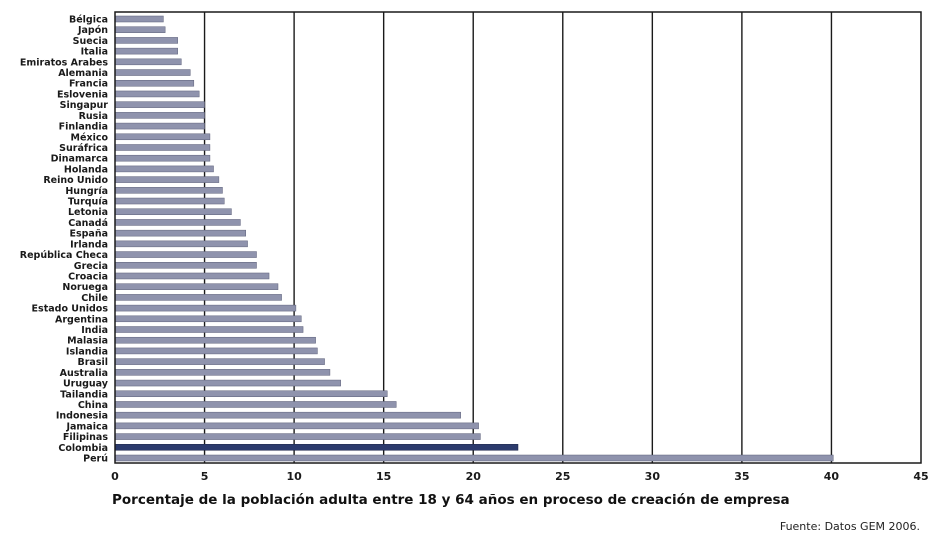 The image size is (932, 535). Describe the element at coordinates (474, 476) in the screenshot. I see `x-tick-label: 20` at that location.